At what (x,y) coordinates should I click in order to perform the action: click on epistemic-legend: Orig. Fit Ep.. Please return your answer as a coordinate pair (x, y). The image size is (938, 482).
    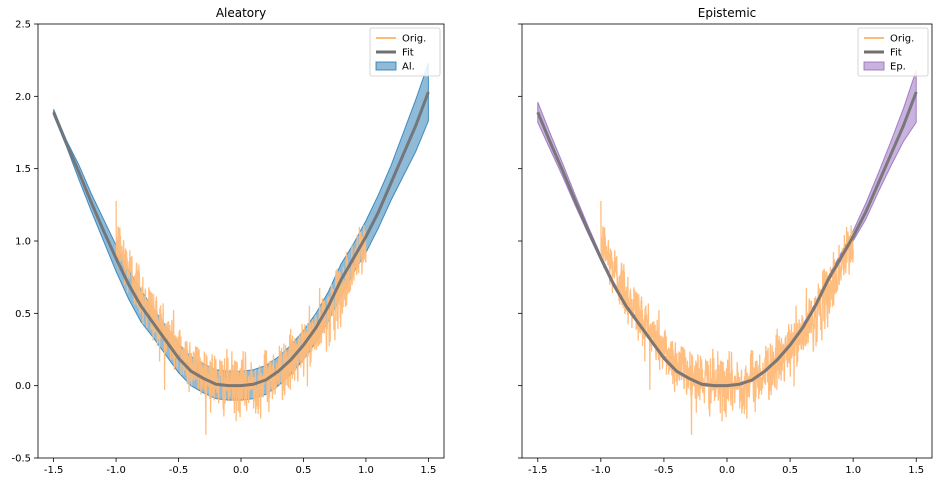
    Looking at the image, I should click on (893, 52).